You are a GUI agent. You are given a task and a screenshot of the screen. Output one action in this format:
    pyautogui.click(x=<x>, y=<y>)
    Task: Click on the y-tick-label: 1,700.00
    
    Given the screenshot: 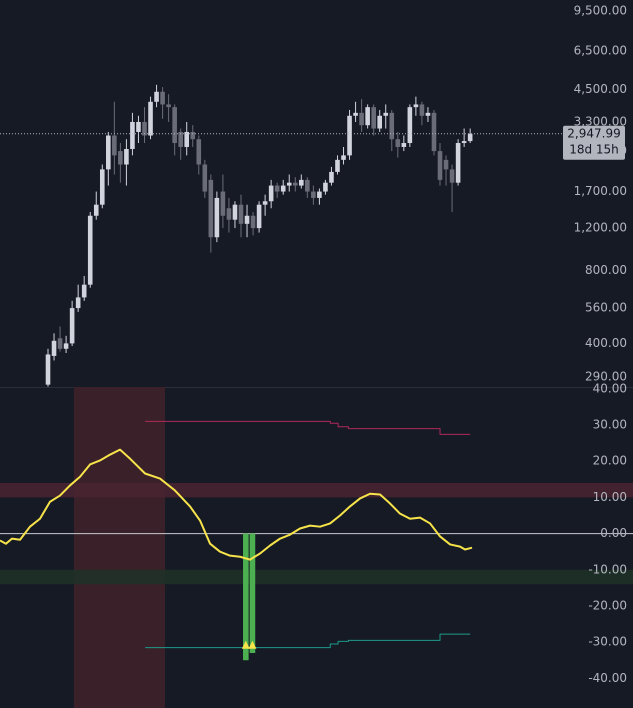 What is the action you would take?
    pyautogui.click(x=600, y=191)
    